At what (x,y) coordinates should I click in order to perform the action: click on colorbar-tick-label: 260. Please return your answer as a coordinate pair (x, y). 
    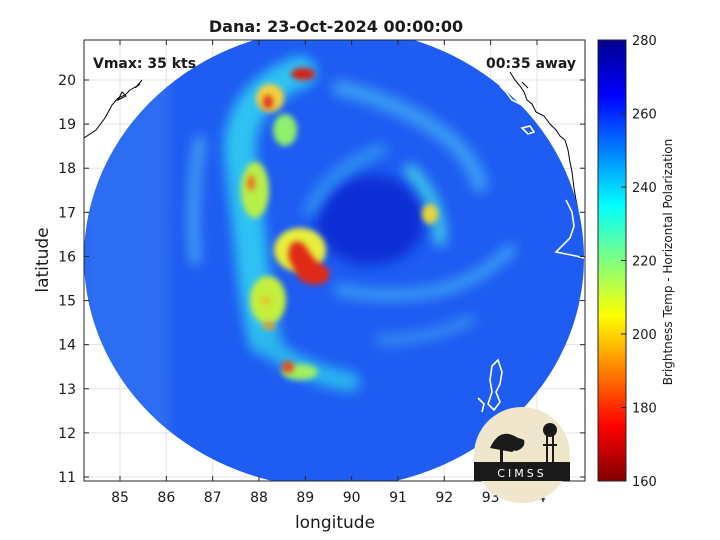
    Looking at the image, I should click on (644, 115).